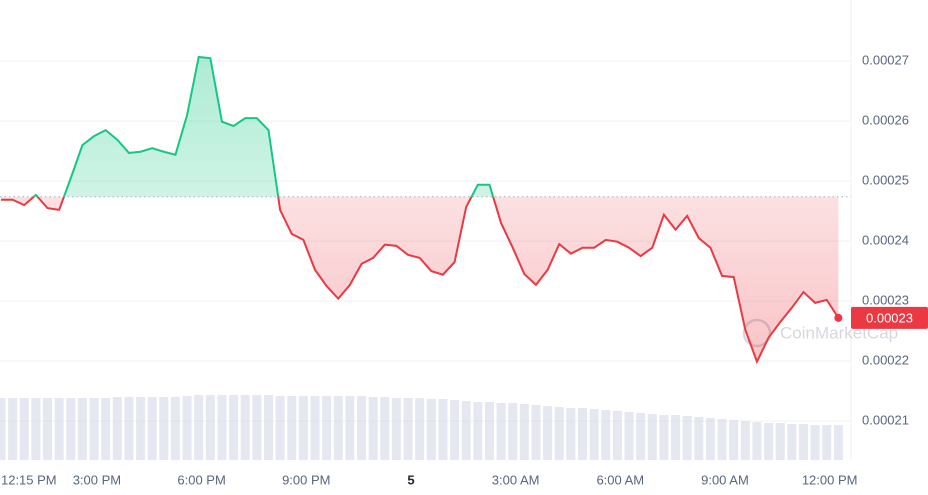 This screenshot has width=928, height=495. I want to click on y-tick-label: 0.00025, so click(885, 180).